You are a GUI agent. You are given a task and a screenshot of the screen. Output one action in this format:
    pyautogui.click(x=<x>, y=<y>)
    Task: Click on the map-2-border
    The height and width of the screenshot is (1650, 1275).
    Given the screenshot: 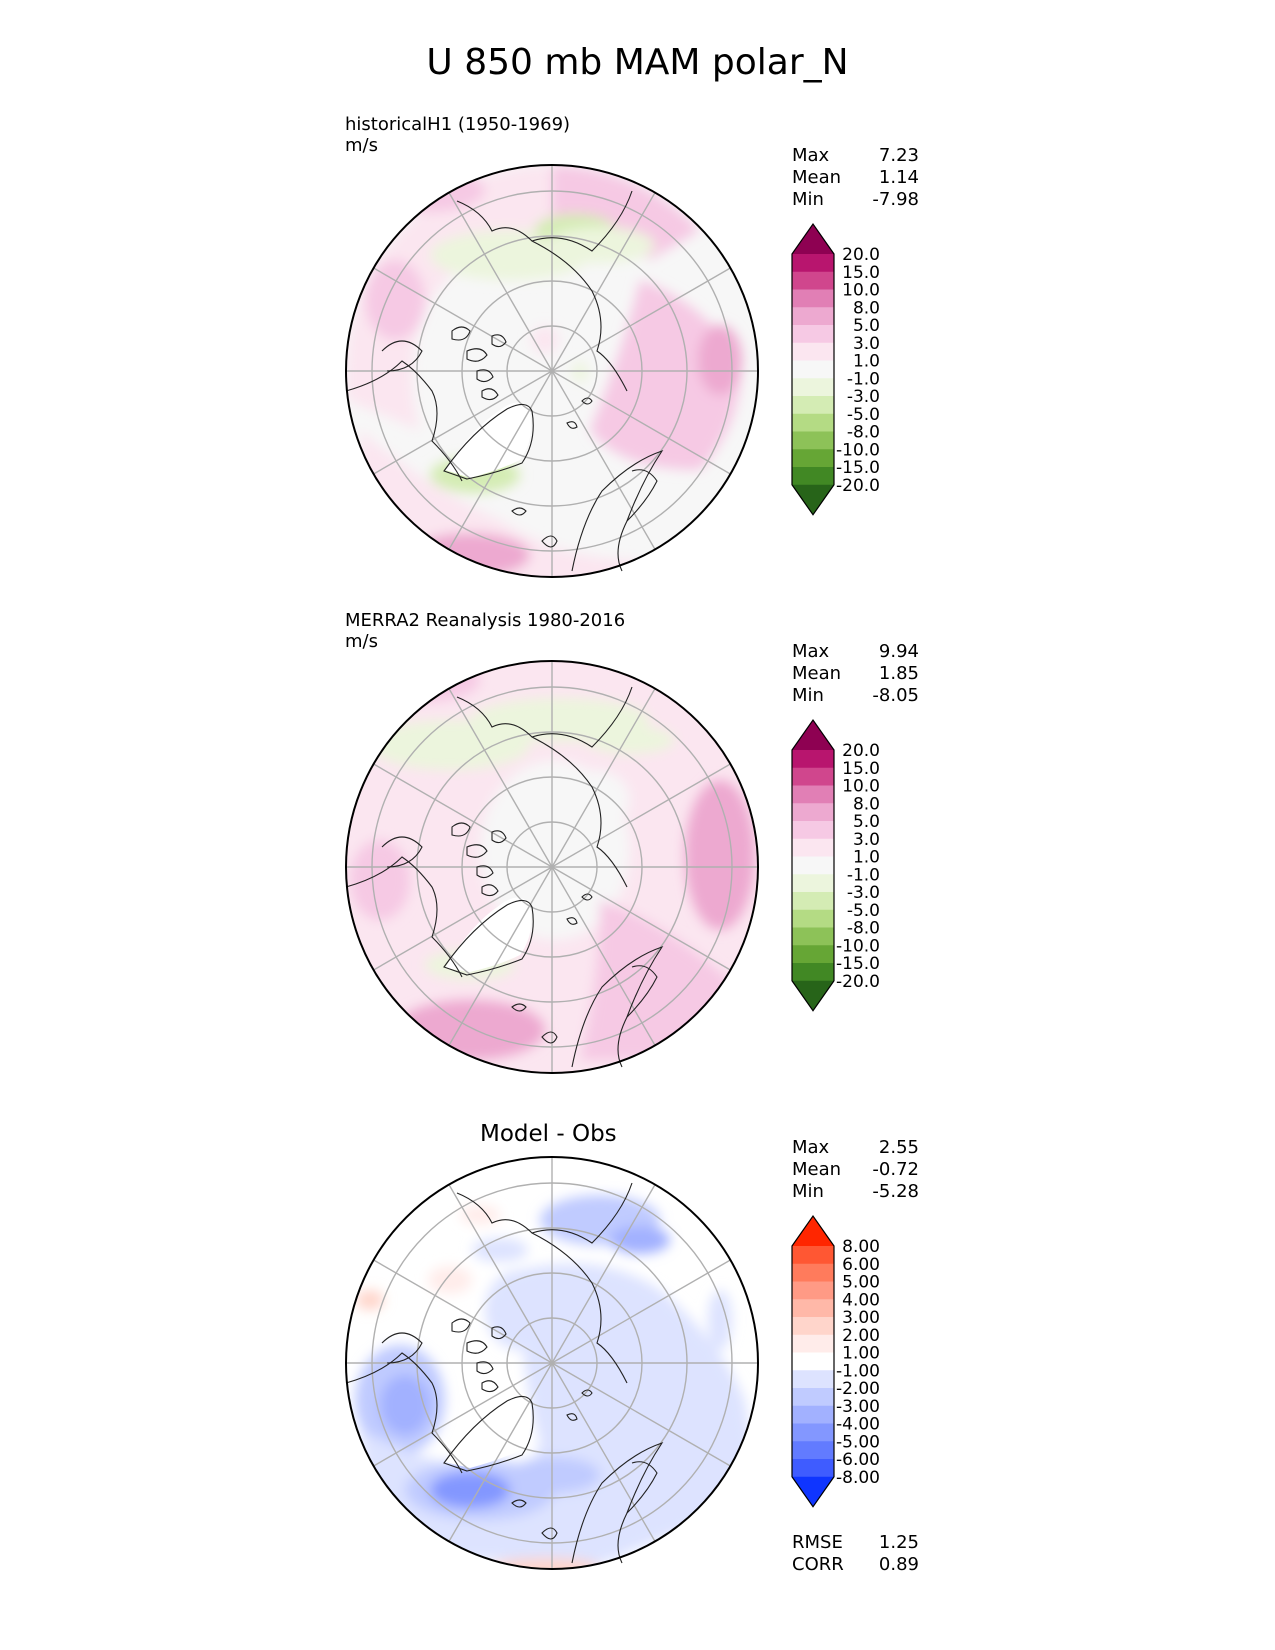 What is the action you would take?
    pyautogui.click(x=552, y=867)
    